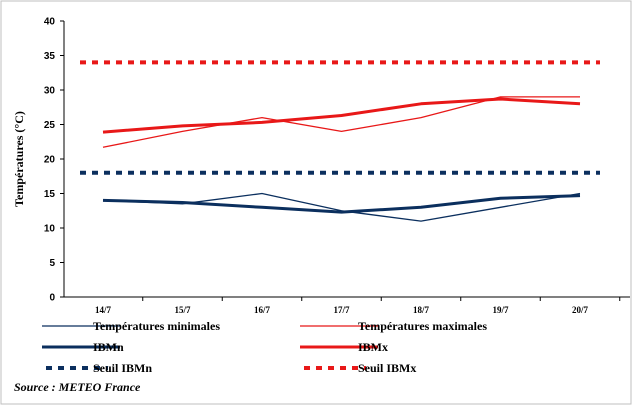 Image resolution: width=632 pixels, height=405 pixels. Describe the element at coordinates (182, 310) in the screenshot. I see `x-tick-label: 15/7` at that location.